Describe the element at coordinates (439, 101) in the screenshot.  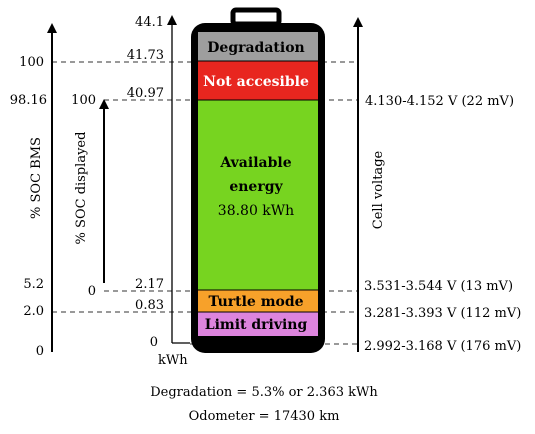
I see `voltage-range-top: 4.130-4.152 V (22 mV)` at that location.